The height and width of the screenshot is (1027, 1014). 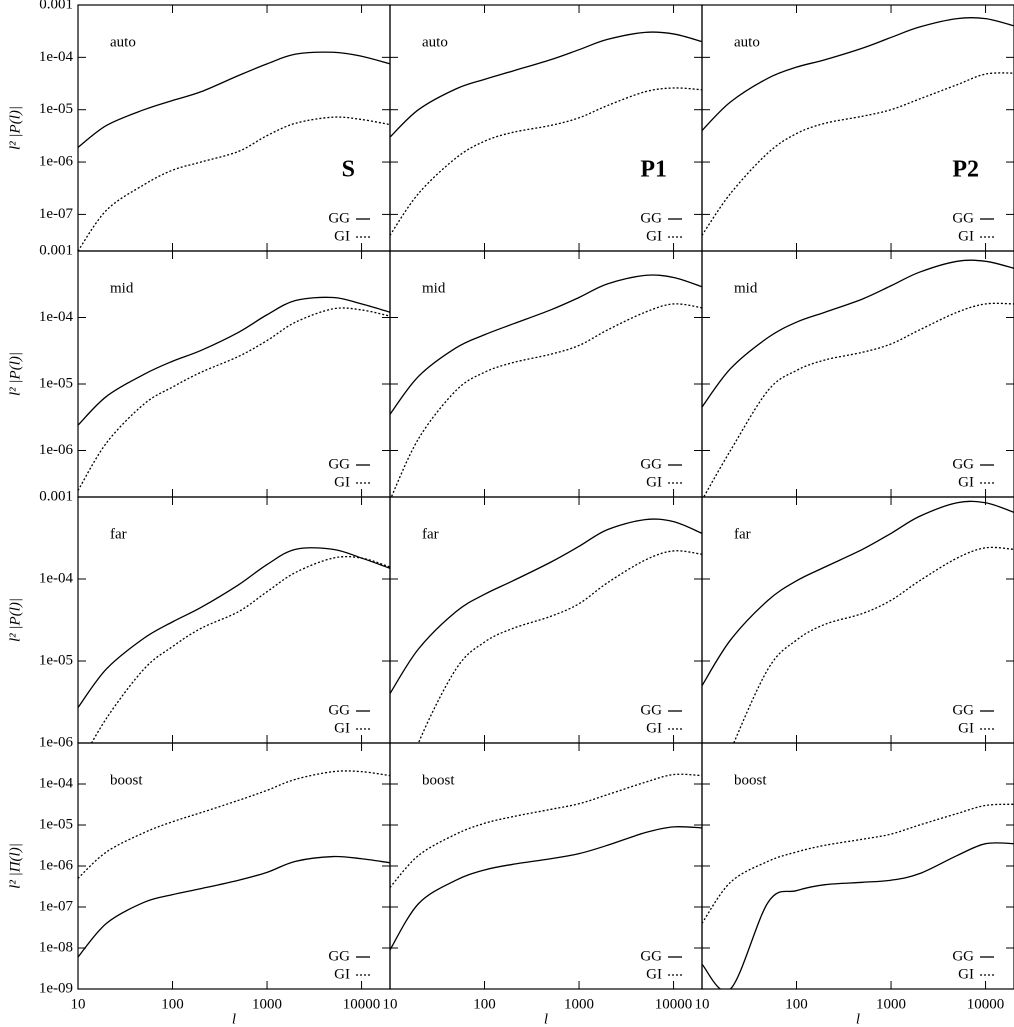 I want to click on column-label: P2, so click(x=965, y=170).